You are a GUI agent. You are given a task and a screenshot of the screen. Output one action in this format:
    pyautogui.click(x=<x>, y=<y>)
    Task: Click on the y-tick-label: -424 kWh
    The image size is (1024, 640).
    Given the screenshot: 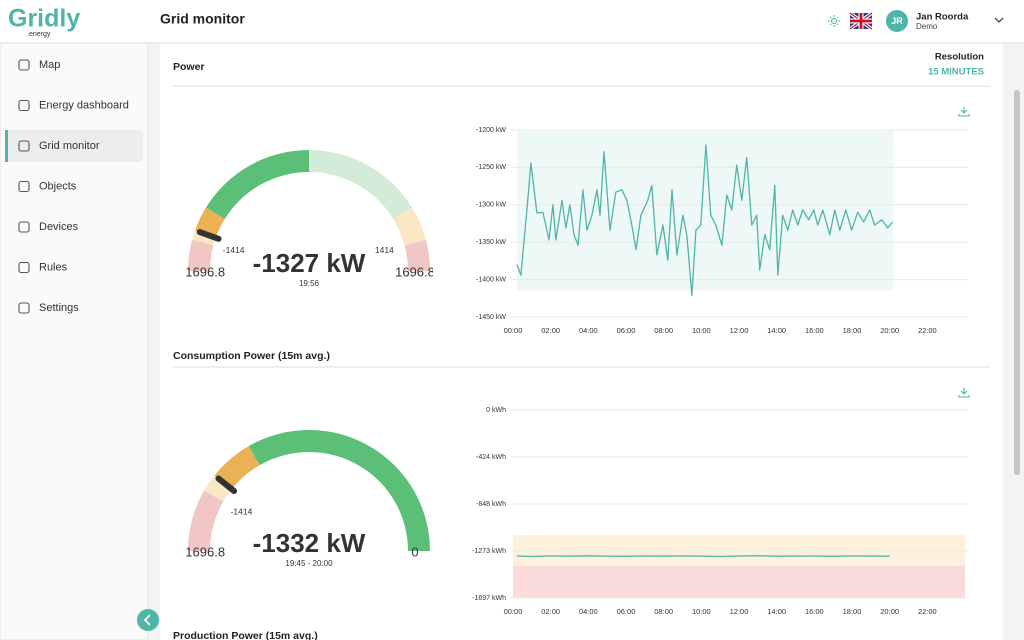 What is the action you would take?
    pyautogui.click(x=491, y=457)
    